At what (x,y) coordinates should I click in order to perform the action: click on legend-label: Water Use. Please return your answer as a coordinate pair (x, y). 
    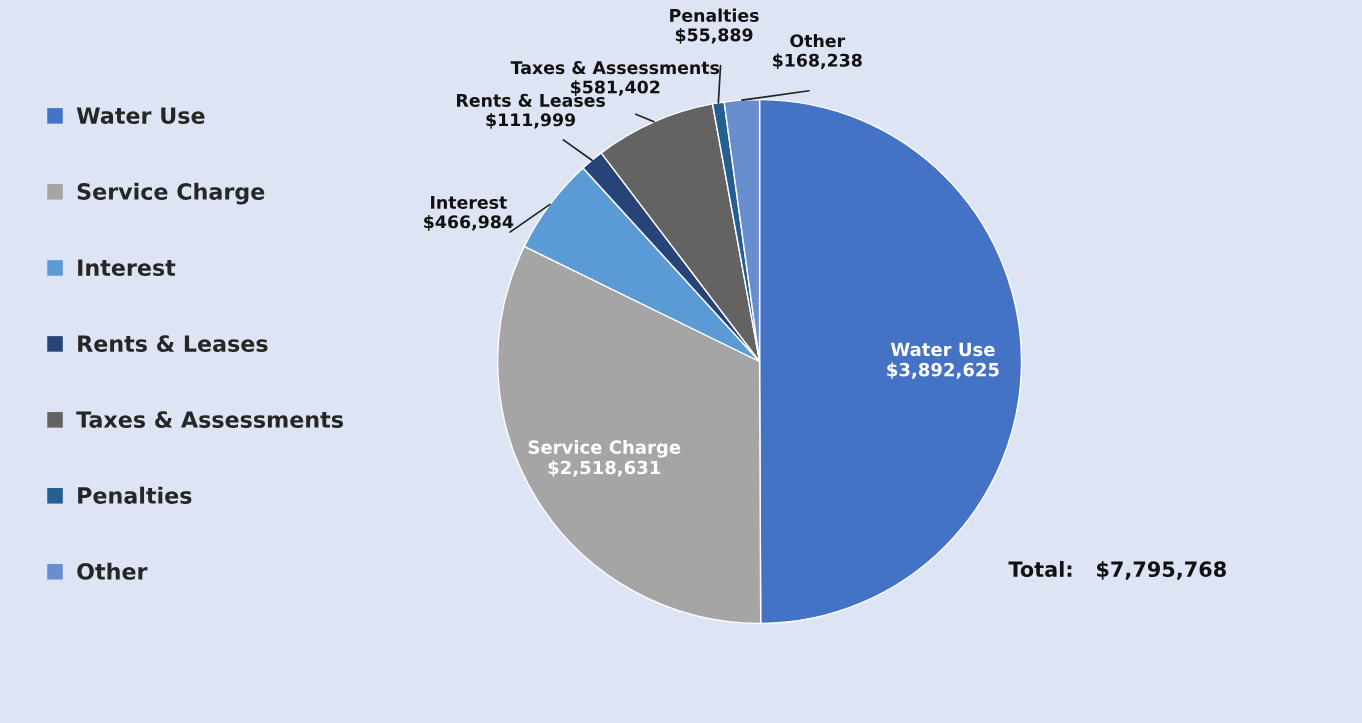
    Looking at the image, I should click on (140, 115).